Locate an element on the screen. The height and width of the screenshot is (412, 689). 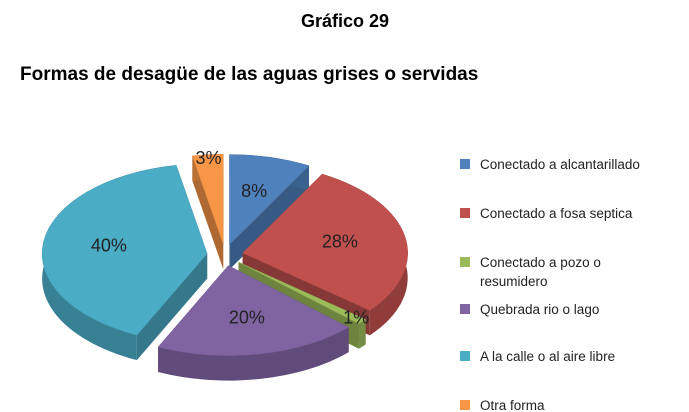
data-label: 20% is located at coordinates (247, 317).